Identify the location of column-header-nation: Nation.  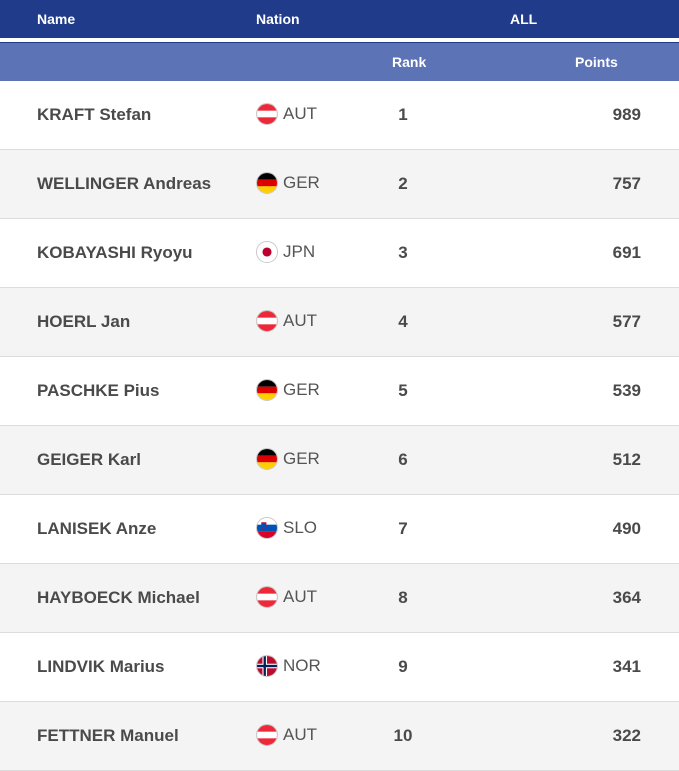
(278, 19).